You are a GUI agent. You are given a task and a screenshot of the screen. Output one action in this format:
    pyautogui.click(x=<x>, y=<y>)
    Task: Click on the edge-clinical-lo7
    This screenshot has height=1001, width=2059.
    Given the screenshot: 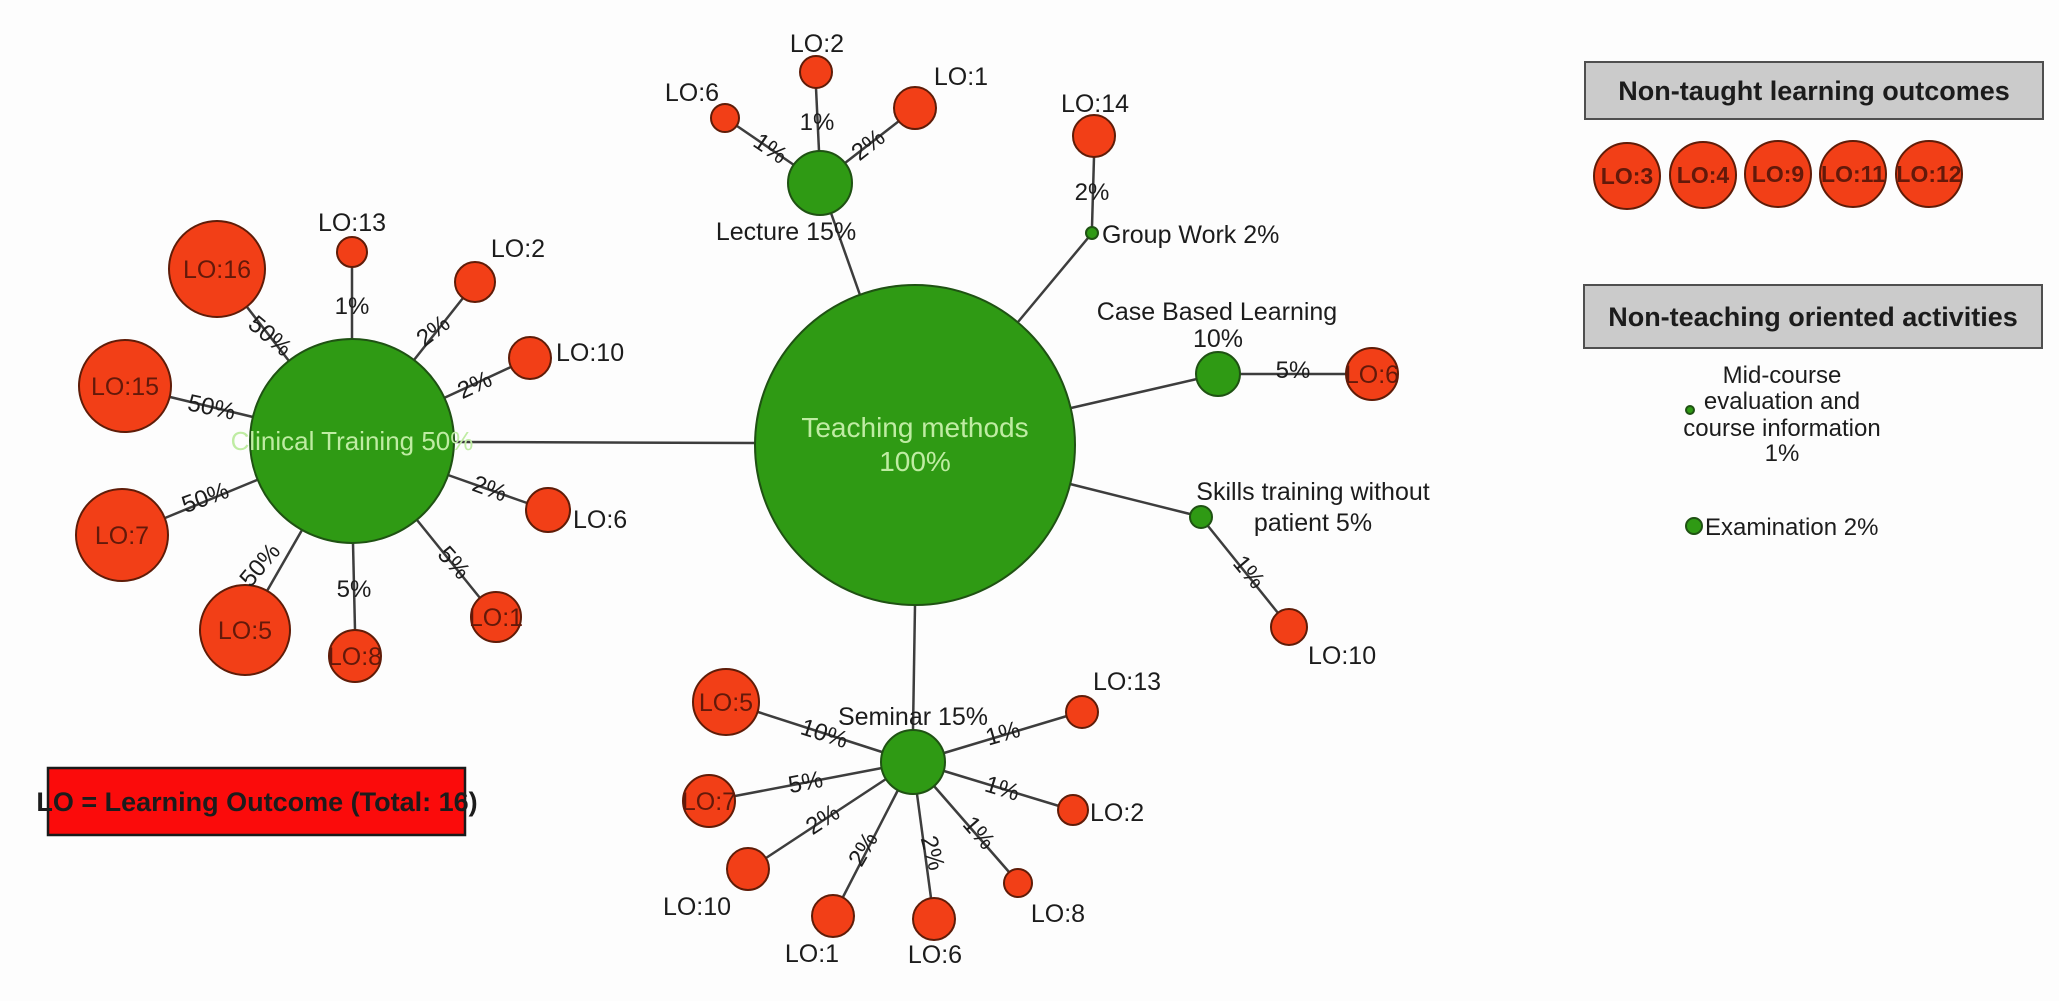 What is the action you would take?
    pyautogui.click(x=211, y=499)
    